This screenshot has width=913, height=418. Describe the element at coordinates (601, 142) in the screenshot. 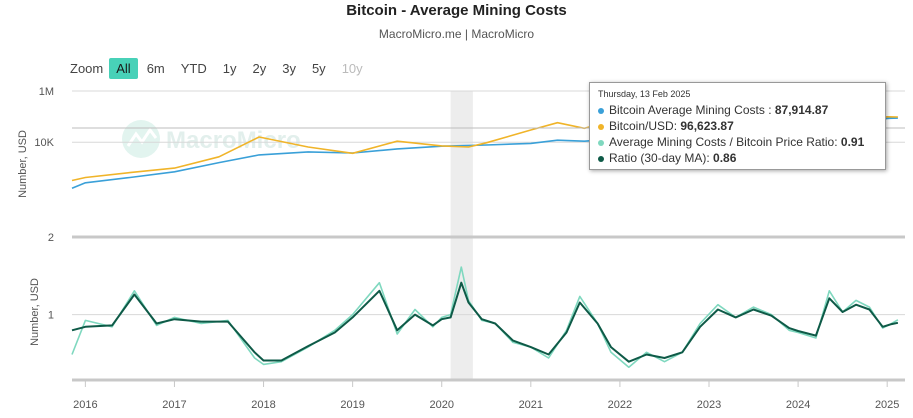

I see `ratio-dot-icon` at that location.